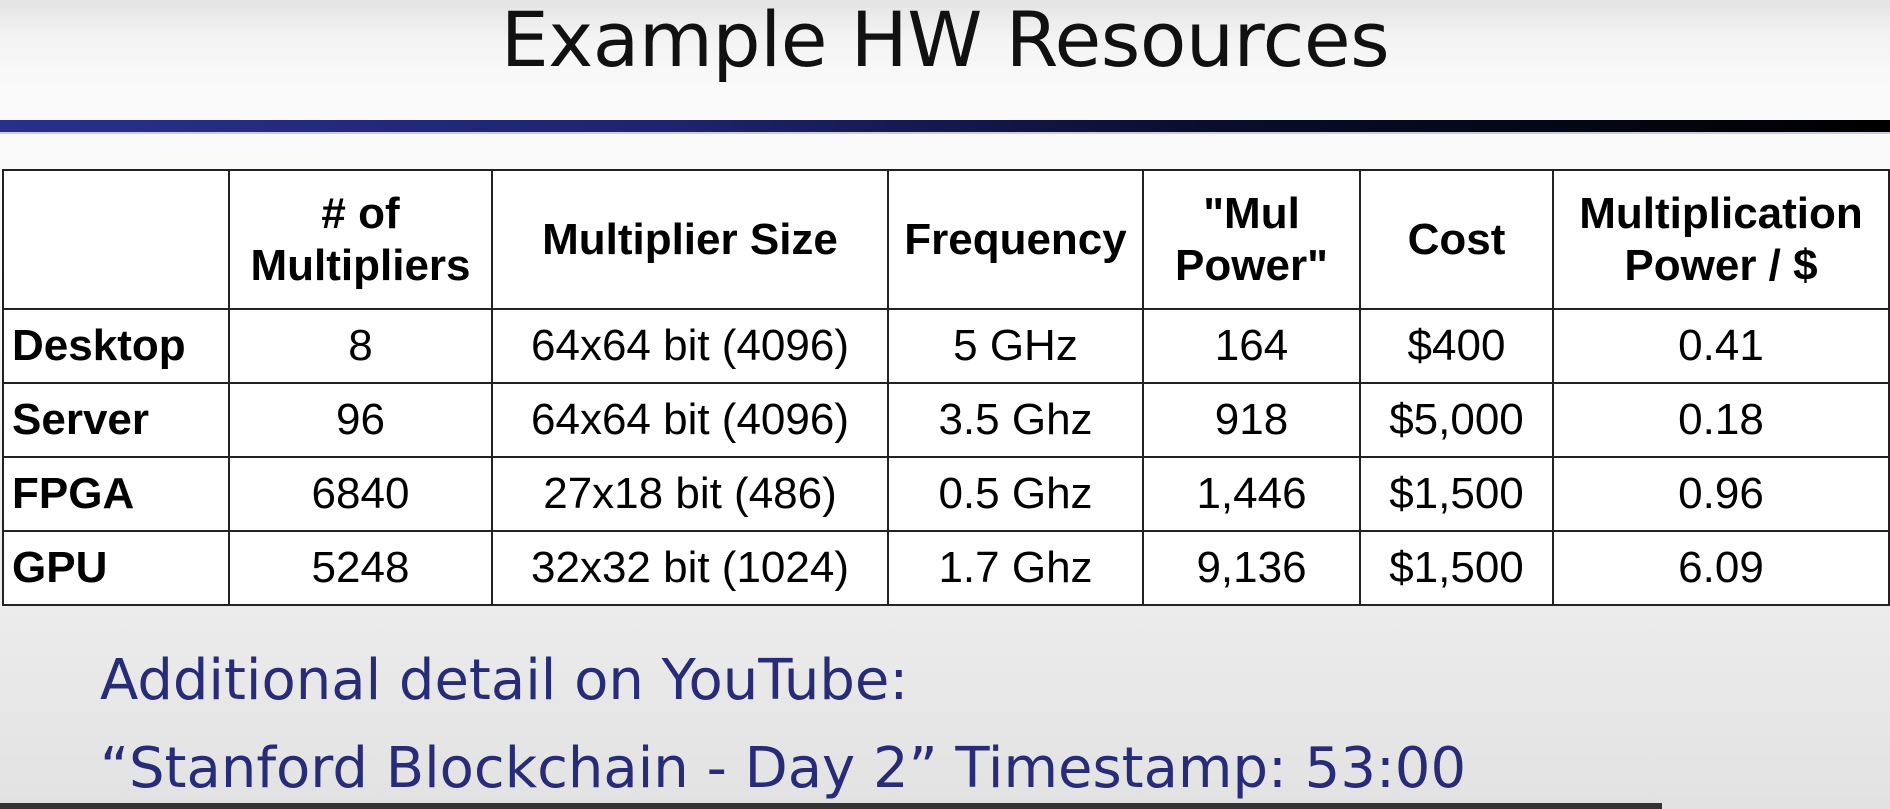 Image resolution: width=1890 pixels, height=809 pixels. What do you see at coordinates (1251, 420) in the screenshot?
I see `table-cell: 918` at bounding box center [1251, 420].